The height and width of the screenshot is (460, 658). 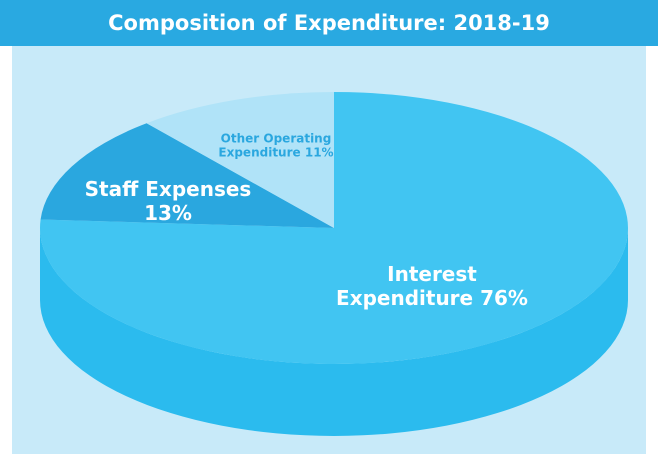 I want to click on slice-label: Interest Expenditure 76%, so click(x=432, y=286).